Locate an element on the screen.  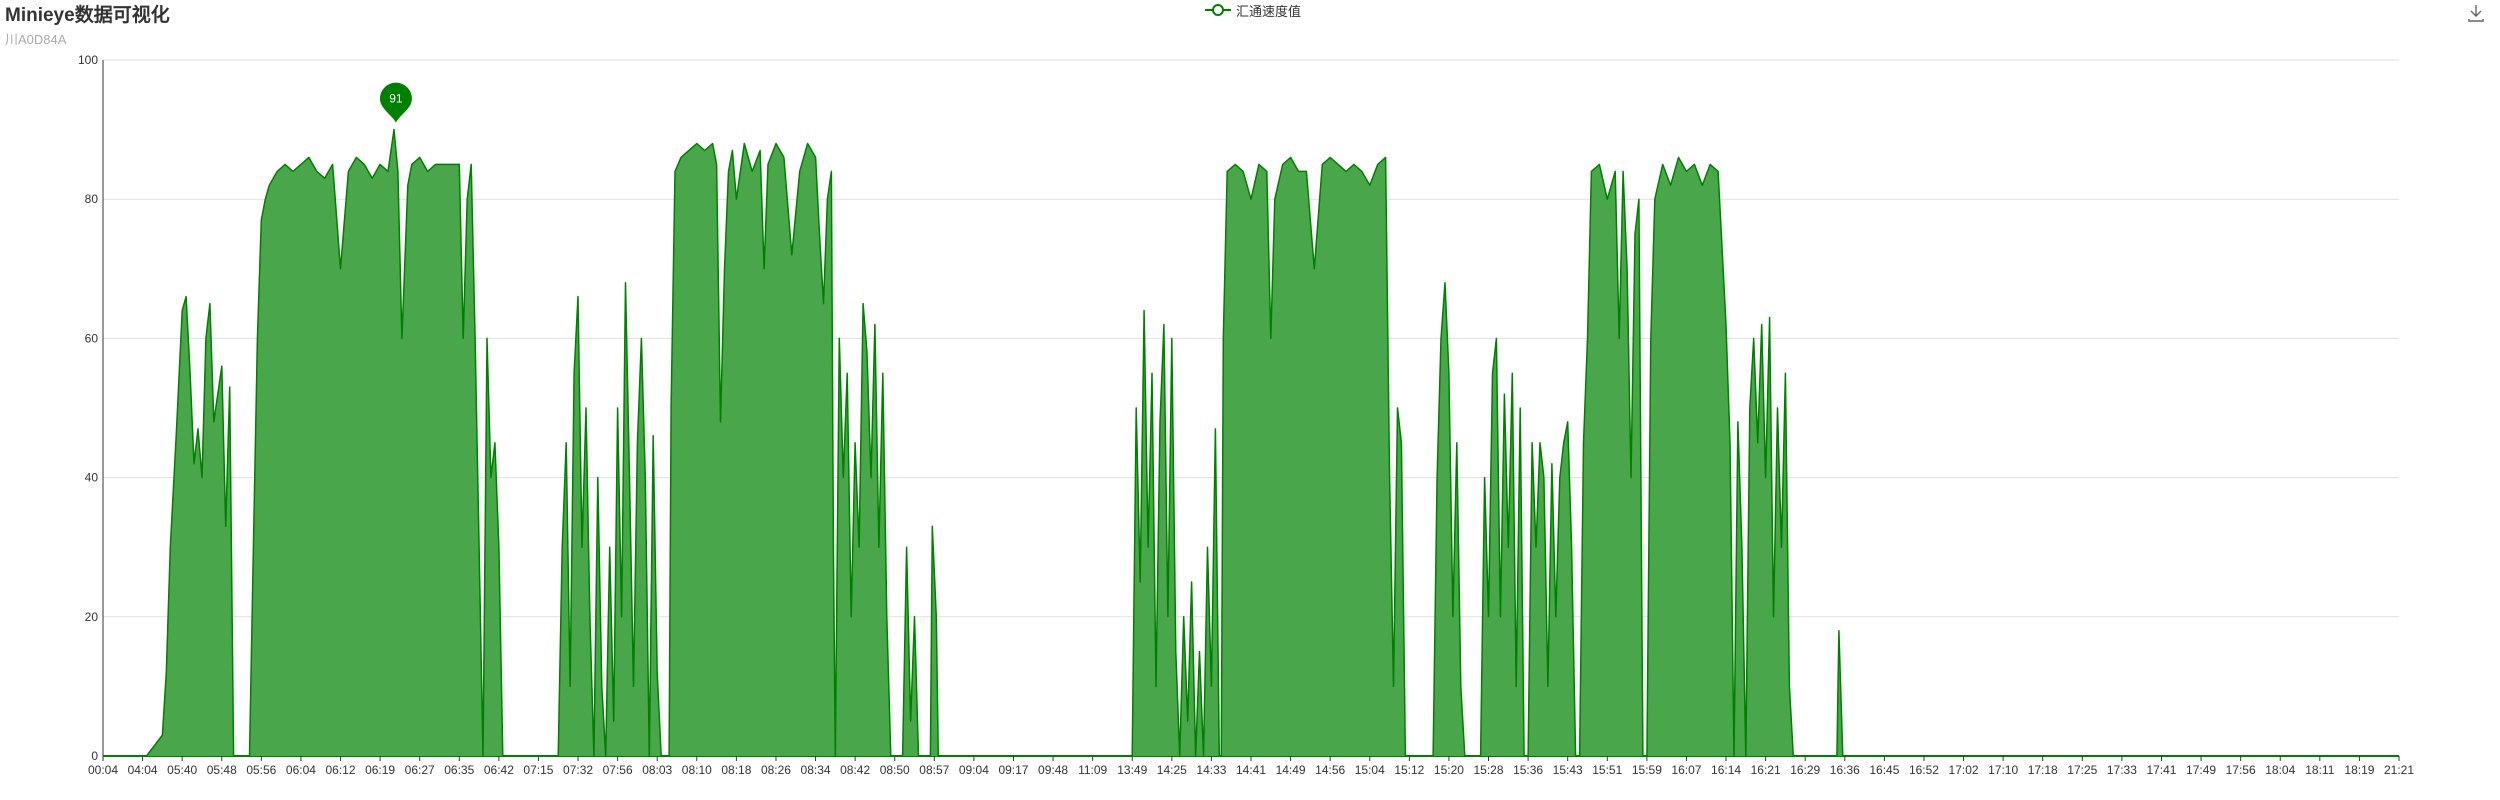
y-tick-label: 100 is located at coordinates (88, 60).